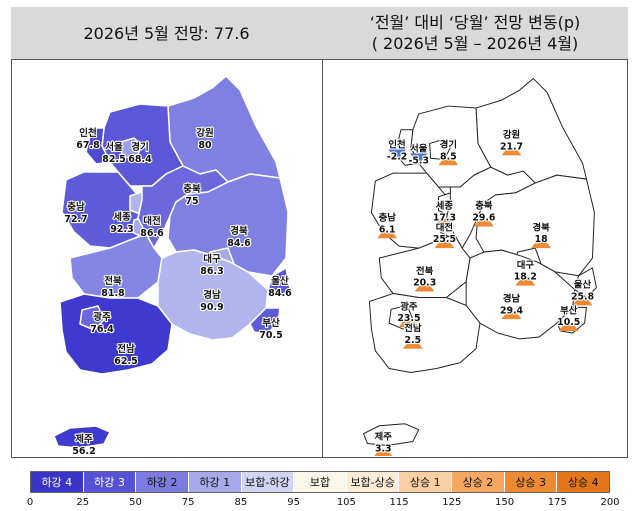 The image size is (640, 511). I want to click on legend-category: 하강 3, so click(110, 482).